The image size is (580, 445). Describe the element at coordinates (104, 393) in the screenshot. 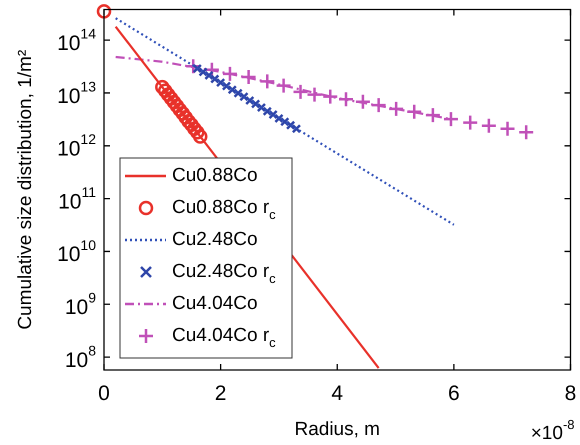

I see `x-tick-label: 0` at that location.